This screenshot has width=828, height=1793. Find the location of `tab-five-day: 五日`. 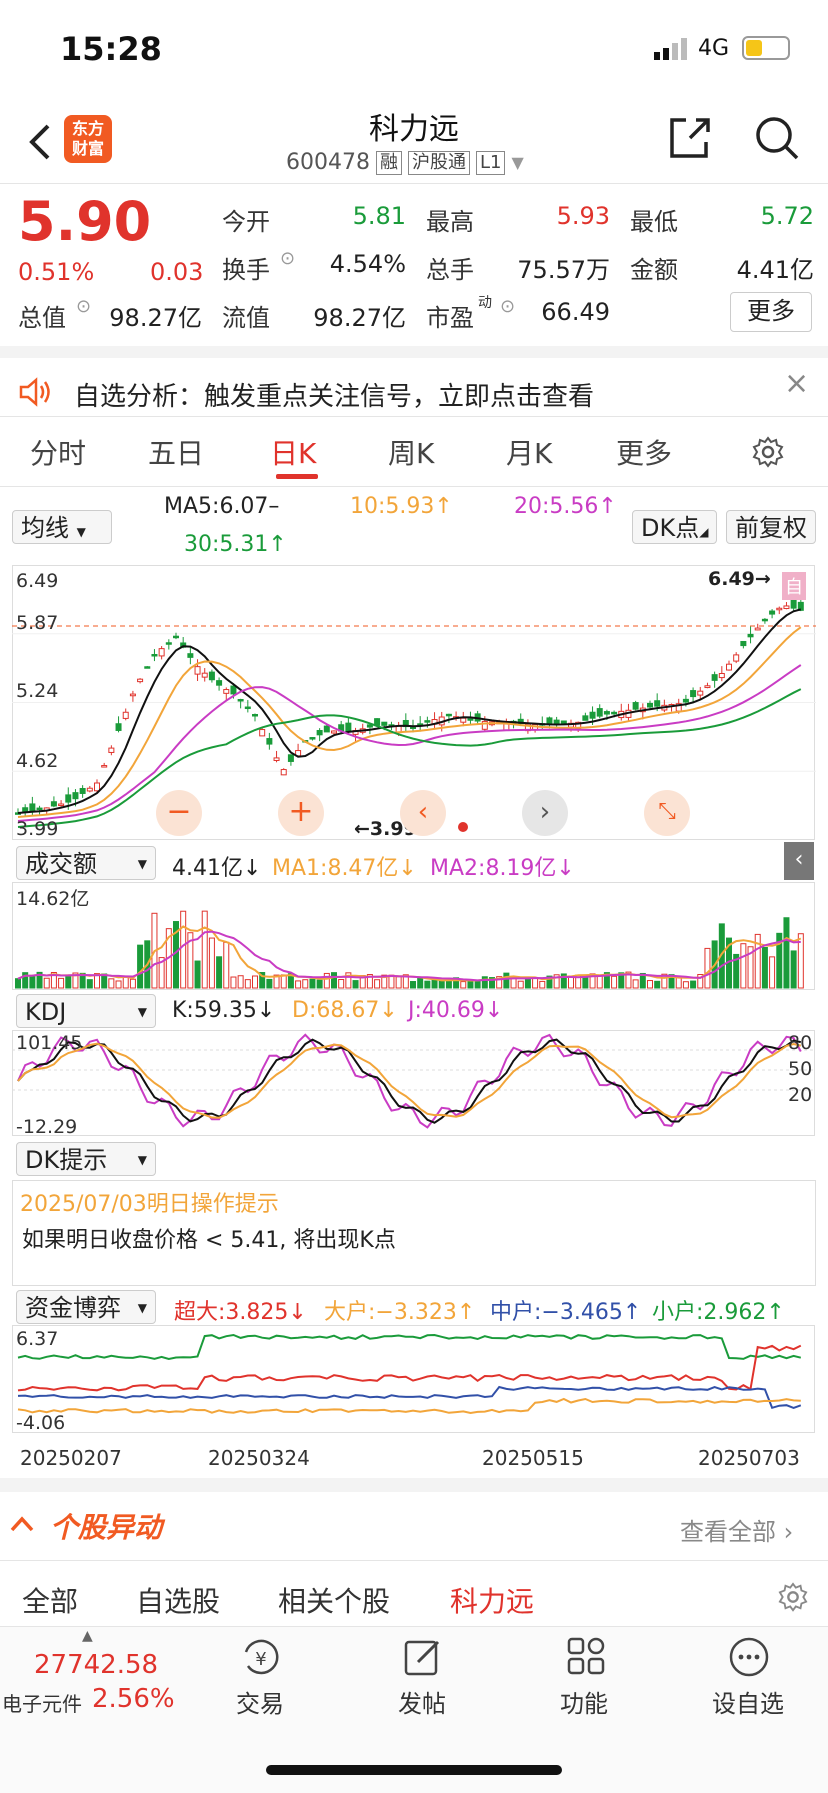

tab-five-day: 五日 is located at coordinates (176, 453).